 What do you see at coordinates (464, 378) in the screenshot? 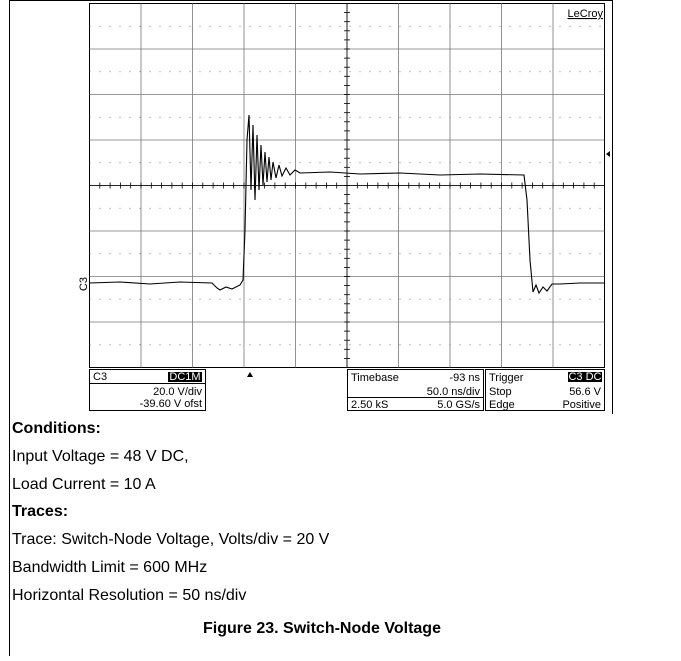
I see `timebase-delay: -93 ns` at bounding box center [464, 378].